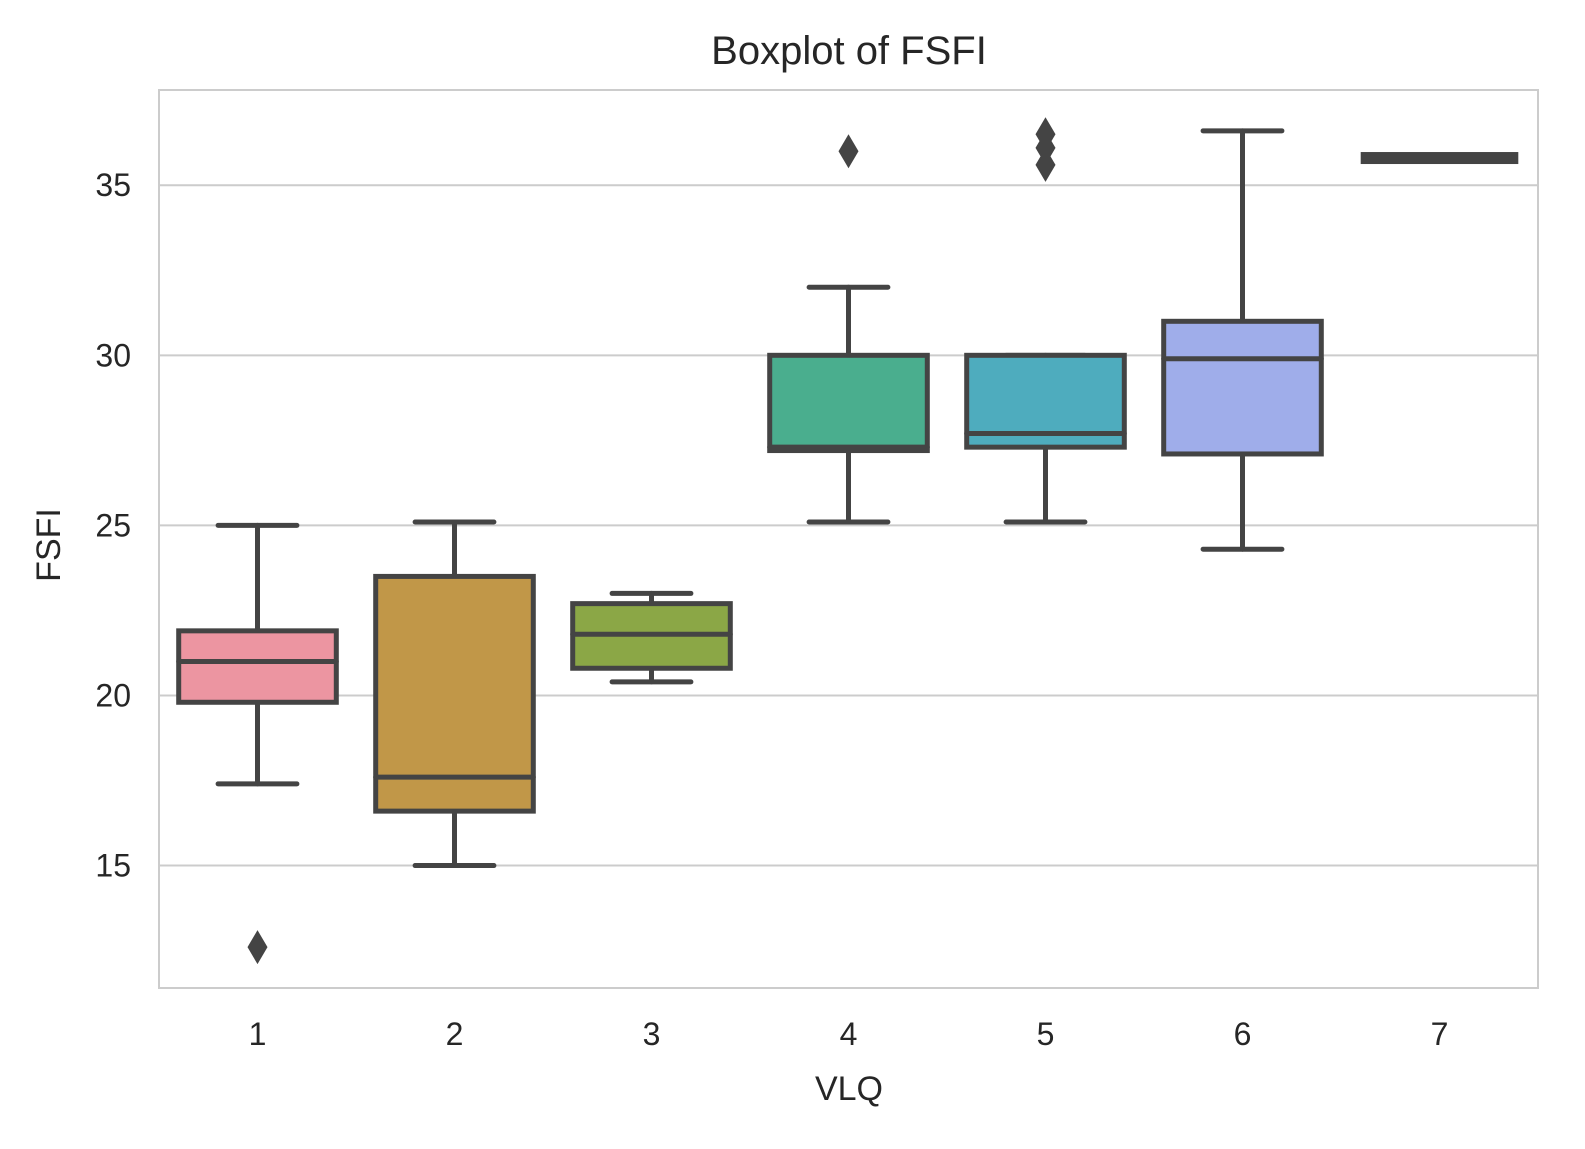 This screenshot has height=1149, width=1585. What do you see at coordinates (258, 1034) in the screenshot?
I see `x-tick-label: 1` at bounding box center [258, 1034].